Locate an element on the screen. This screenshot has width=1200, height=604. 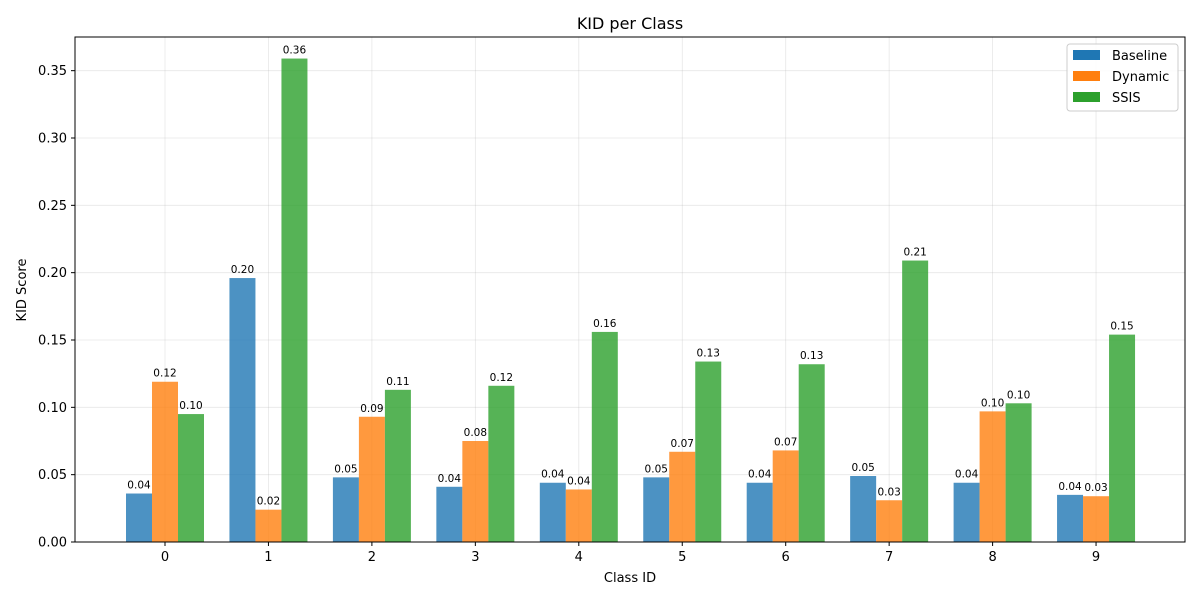
bar-label-ssis-class-5: 0.13 is located at coordinates (708, 354).